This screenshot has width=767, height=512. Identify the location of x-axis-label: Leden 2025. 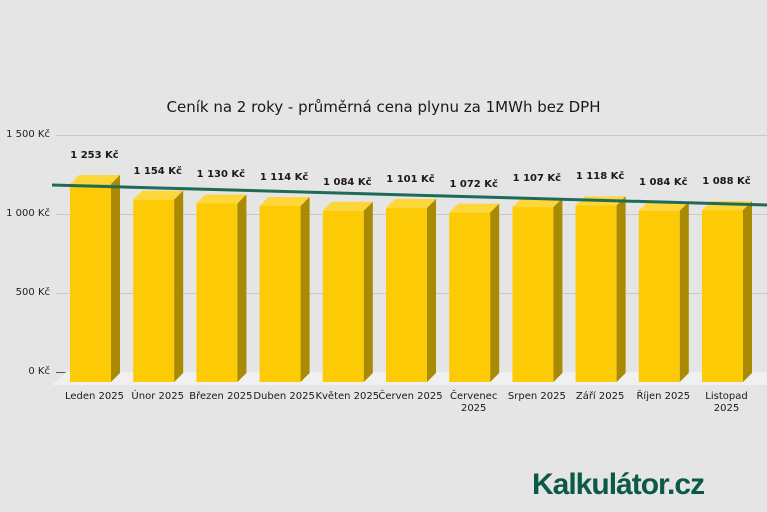
(95, 397).